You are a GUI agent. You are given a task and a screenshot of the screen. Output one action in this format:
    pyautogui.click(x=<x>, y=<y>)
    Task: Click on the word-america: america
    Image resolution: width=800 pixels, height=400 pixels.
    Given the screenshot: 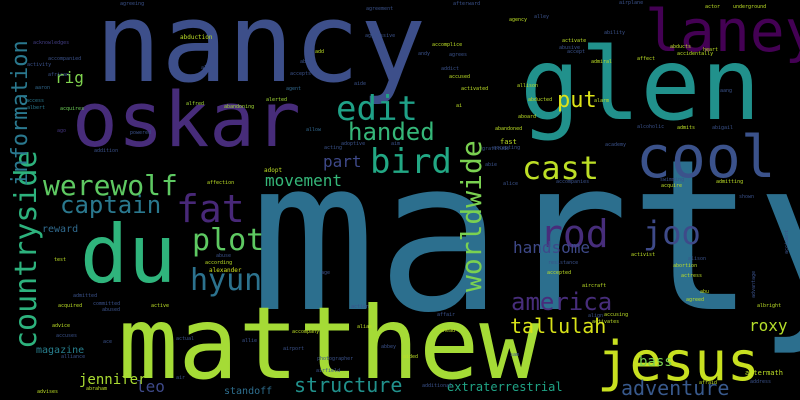 What is the action you would take?
    pyautogui.click(x=562, y=302)
    